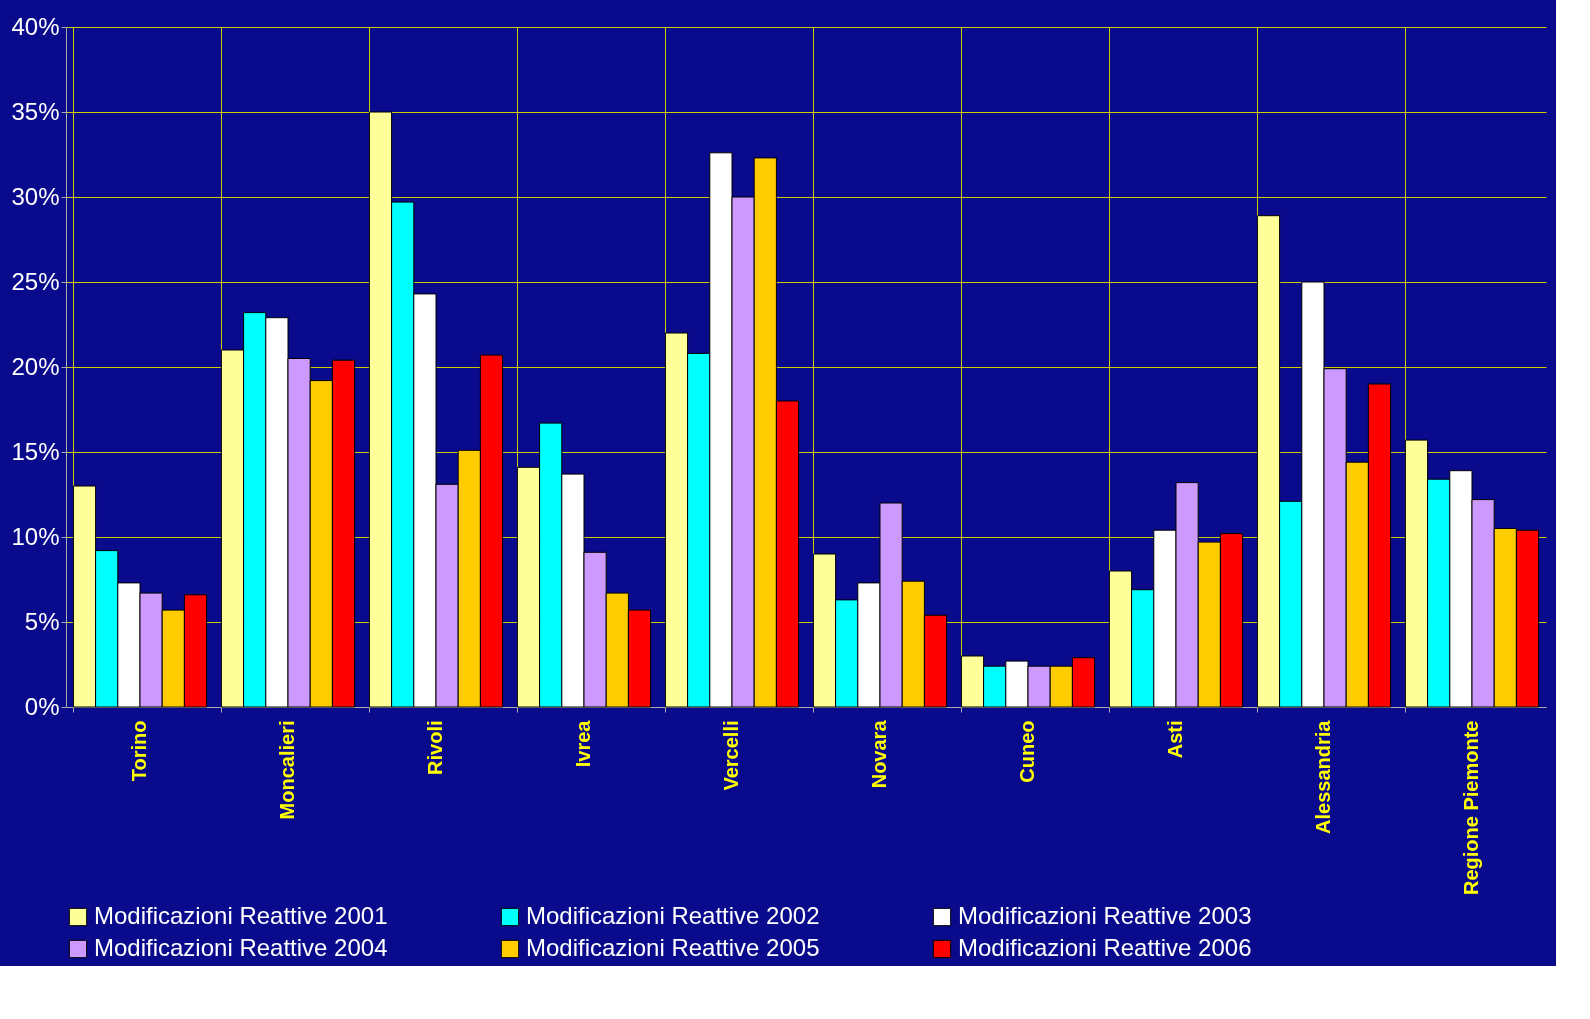 The image size is (1590, 1019). Describe the element at coordinates (583, 743) in the screenshot. I see `x-tick-label: Ivrea` at that location.